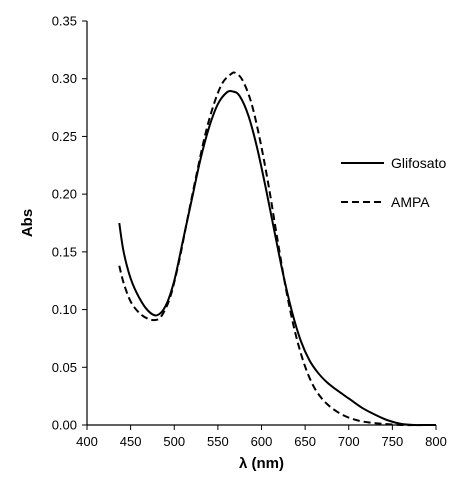 This screenshot has width=461, height=483. What do you see at coordinates (64, 136) in the screenshot?
I see `y-tick-label: 0.25` at bounding box center [64, 136].